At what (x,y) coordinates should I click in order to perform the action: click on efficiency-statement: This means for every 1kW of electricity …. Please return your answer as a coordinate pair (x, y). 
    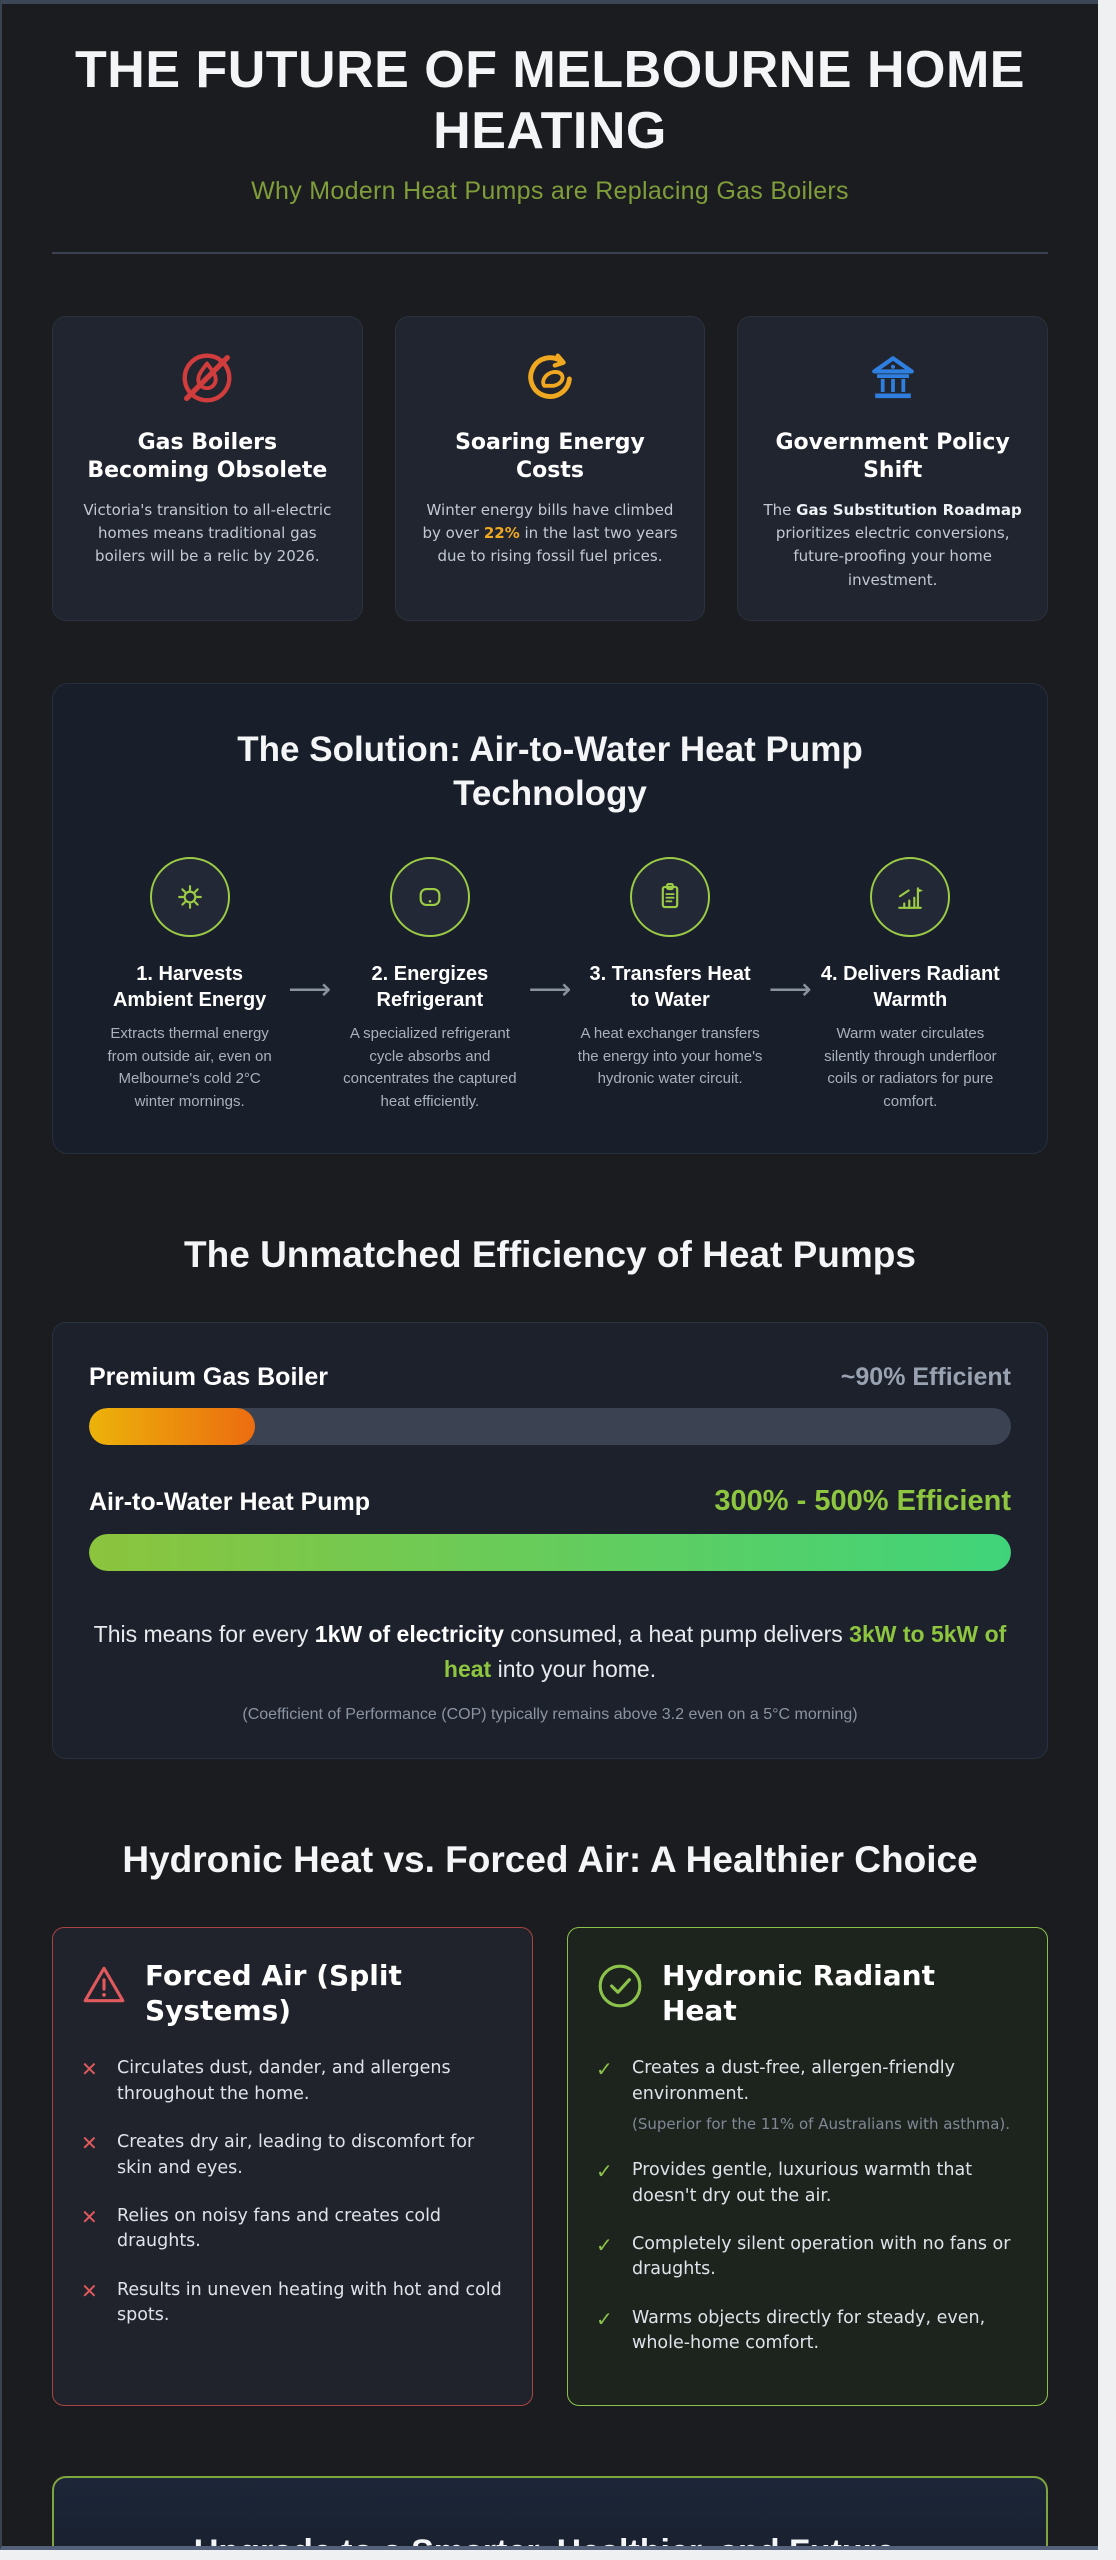
    Looking at the image, I should click on (550, 1651).